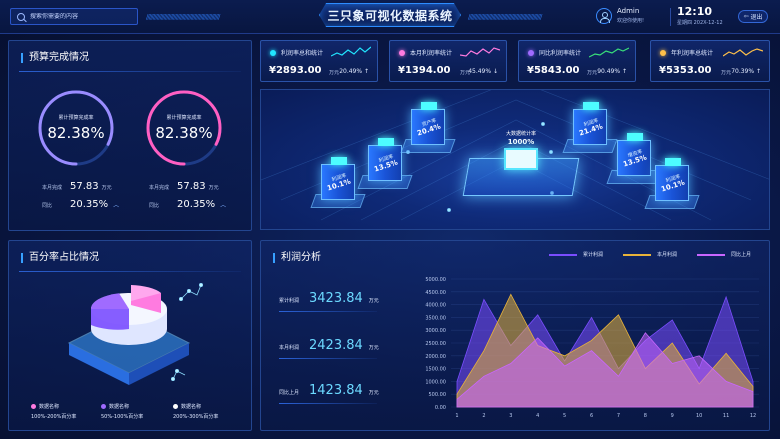 The width and height of the screenshot is (780, 439). What do you see at coordinates (634, 158) in the screenshot?
I see `tower-capital: 增资率 13.5%` at bounding box center [634, 158].